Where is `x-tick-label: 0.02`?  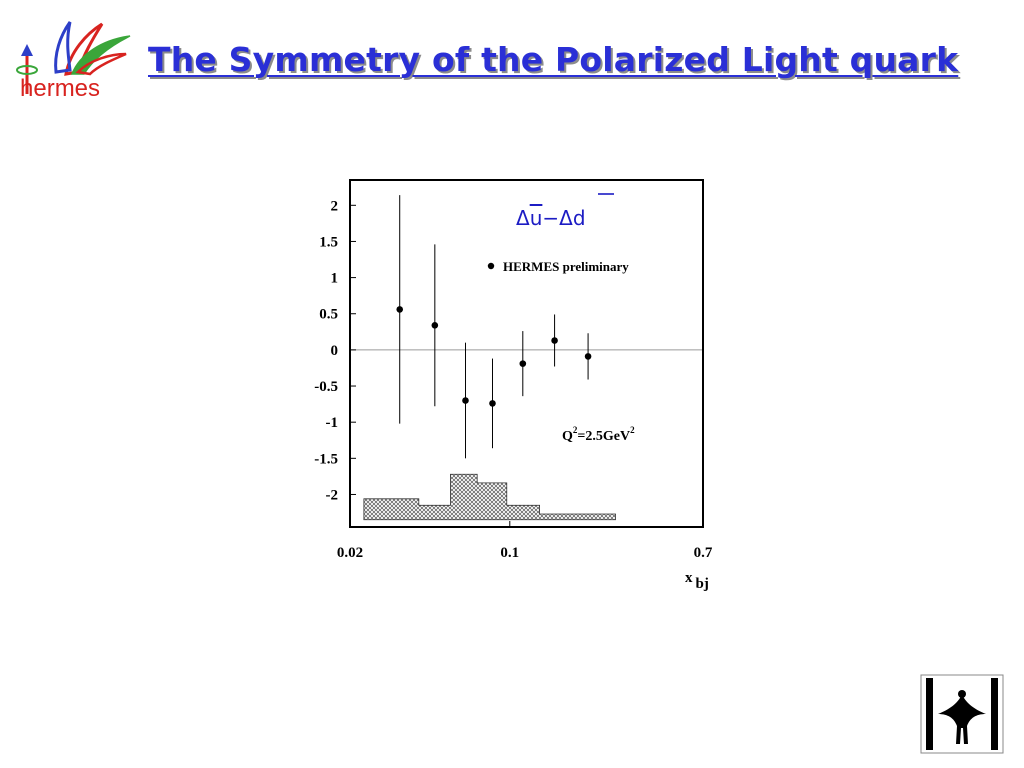 x-tick-label: 0.02 is located at coordinates (350, 553).